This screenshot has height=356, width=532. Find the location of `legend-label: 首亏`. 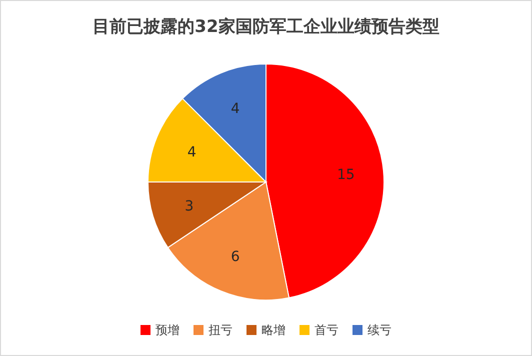

legend-label: 首亏 is located at coordinates (326, 330).